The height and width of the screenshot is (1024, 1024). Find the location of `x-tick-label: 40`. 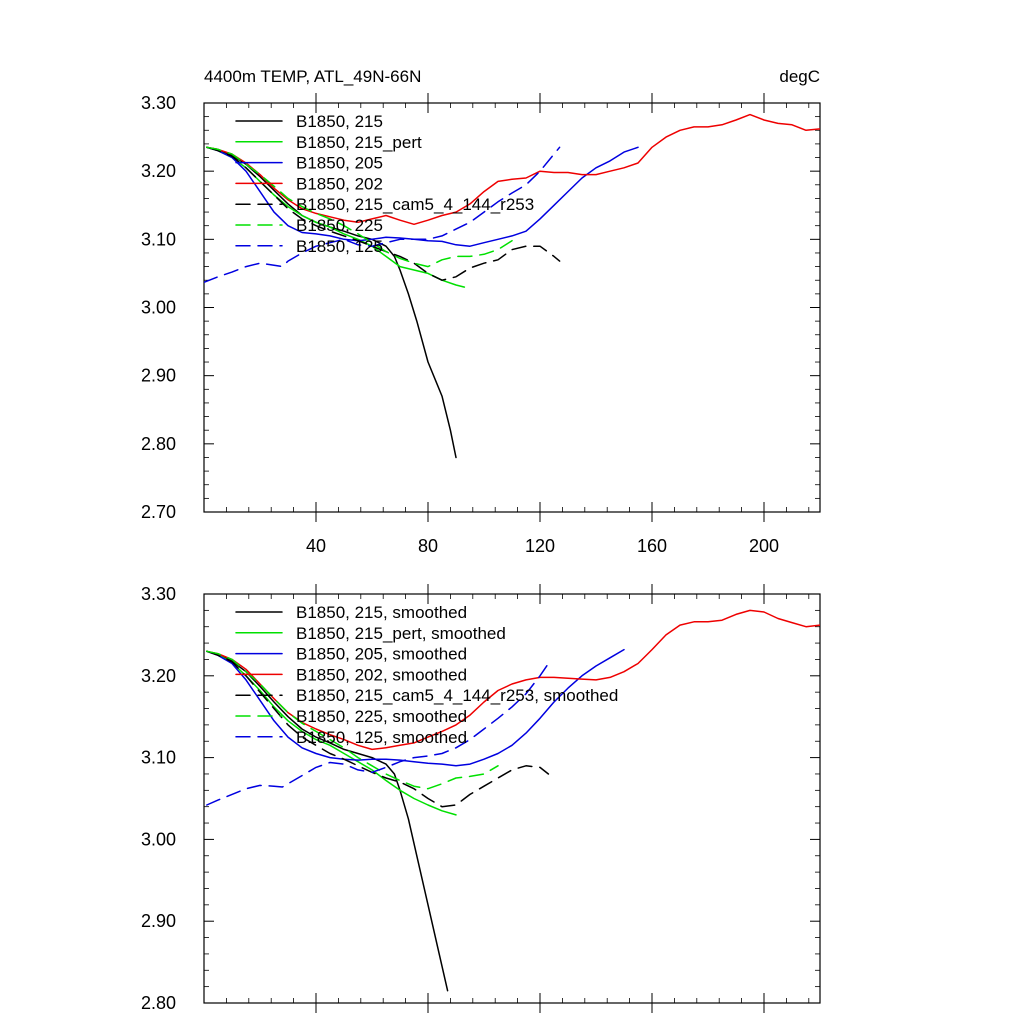

x-tick-label: 40 is located at coordinates (316, 546).